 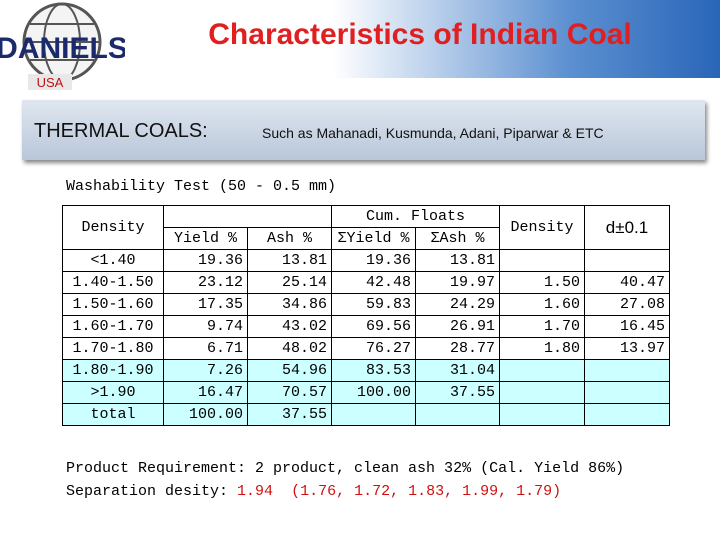 What do you see at coordinates (205, 304) in the screenshot?
I see `table-cell: 17.35` at bounding box center [205, 304].